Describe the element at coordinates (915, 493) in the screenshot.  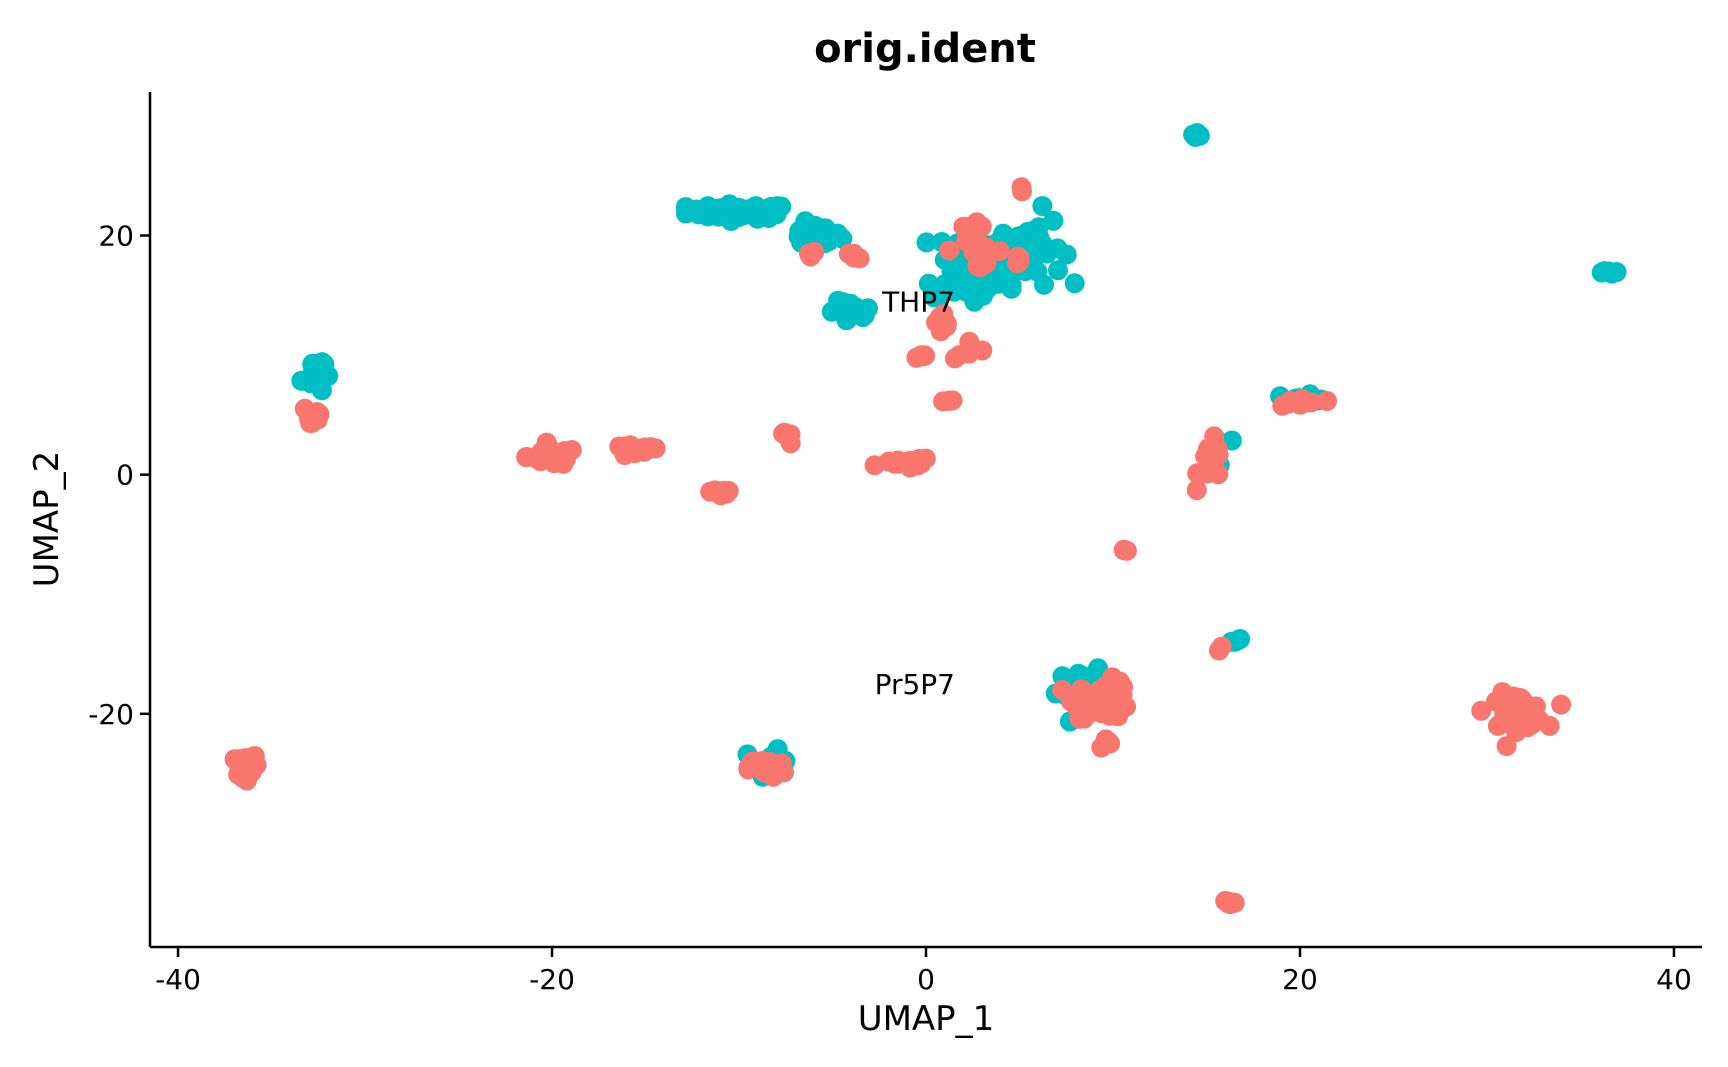
I see `annotation-layer: THP7 Pr5P7` at that location.